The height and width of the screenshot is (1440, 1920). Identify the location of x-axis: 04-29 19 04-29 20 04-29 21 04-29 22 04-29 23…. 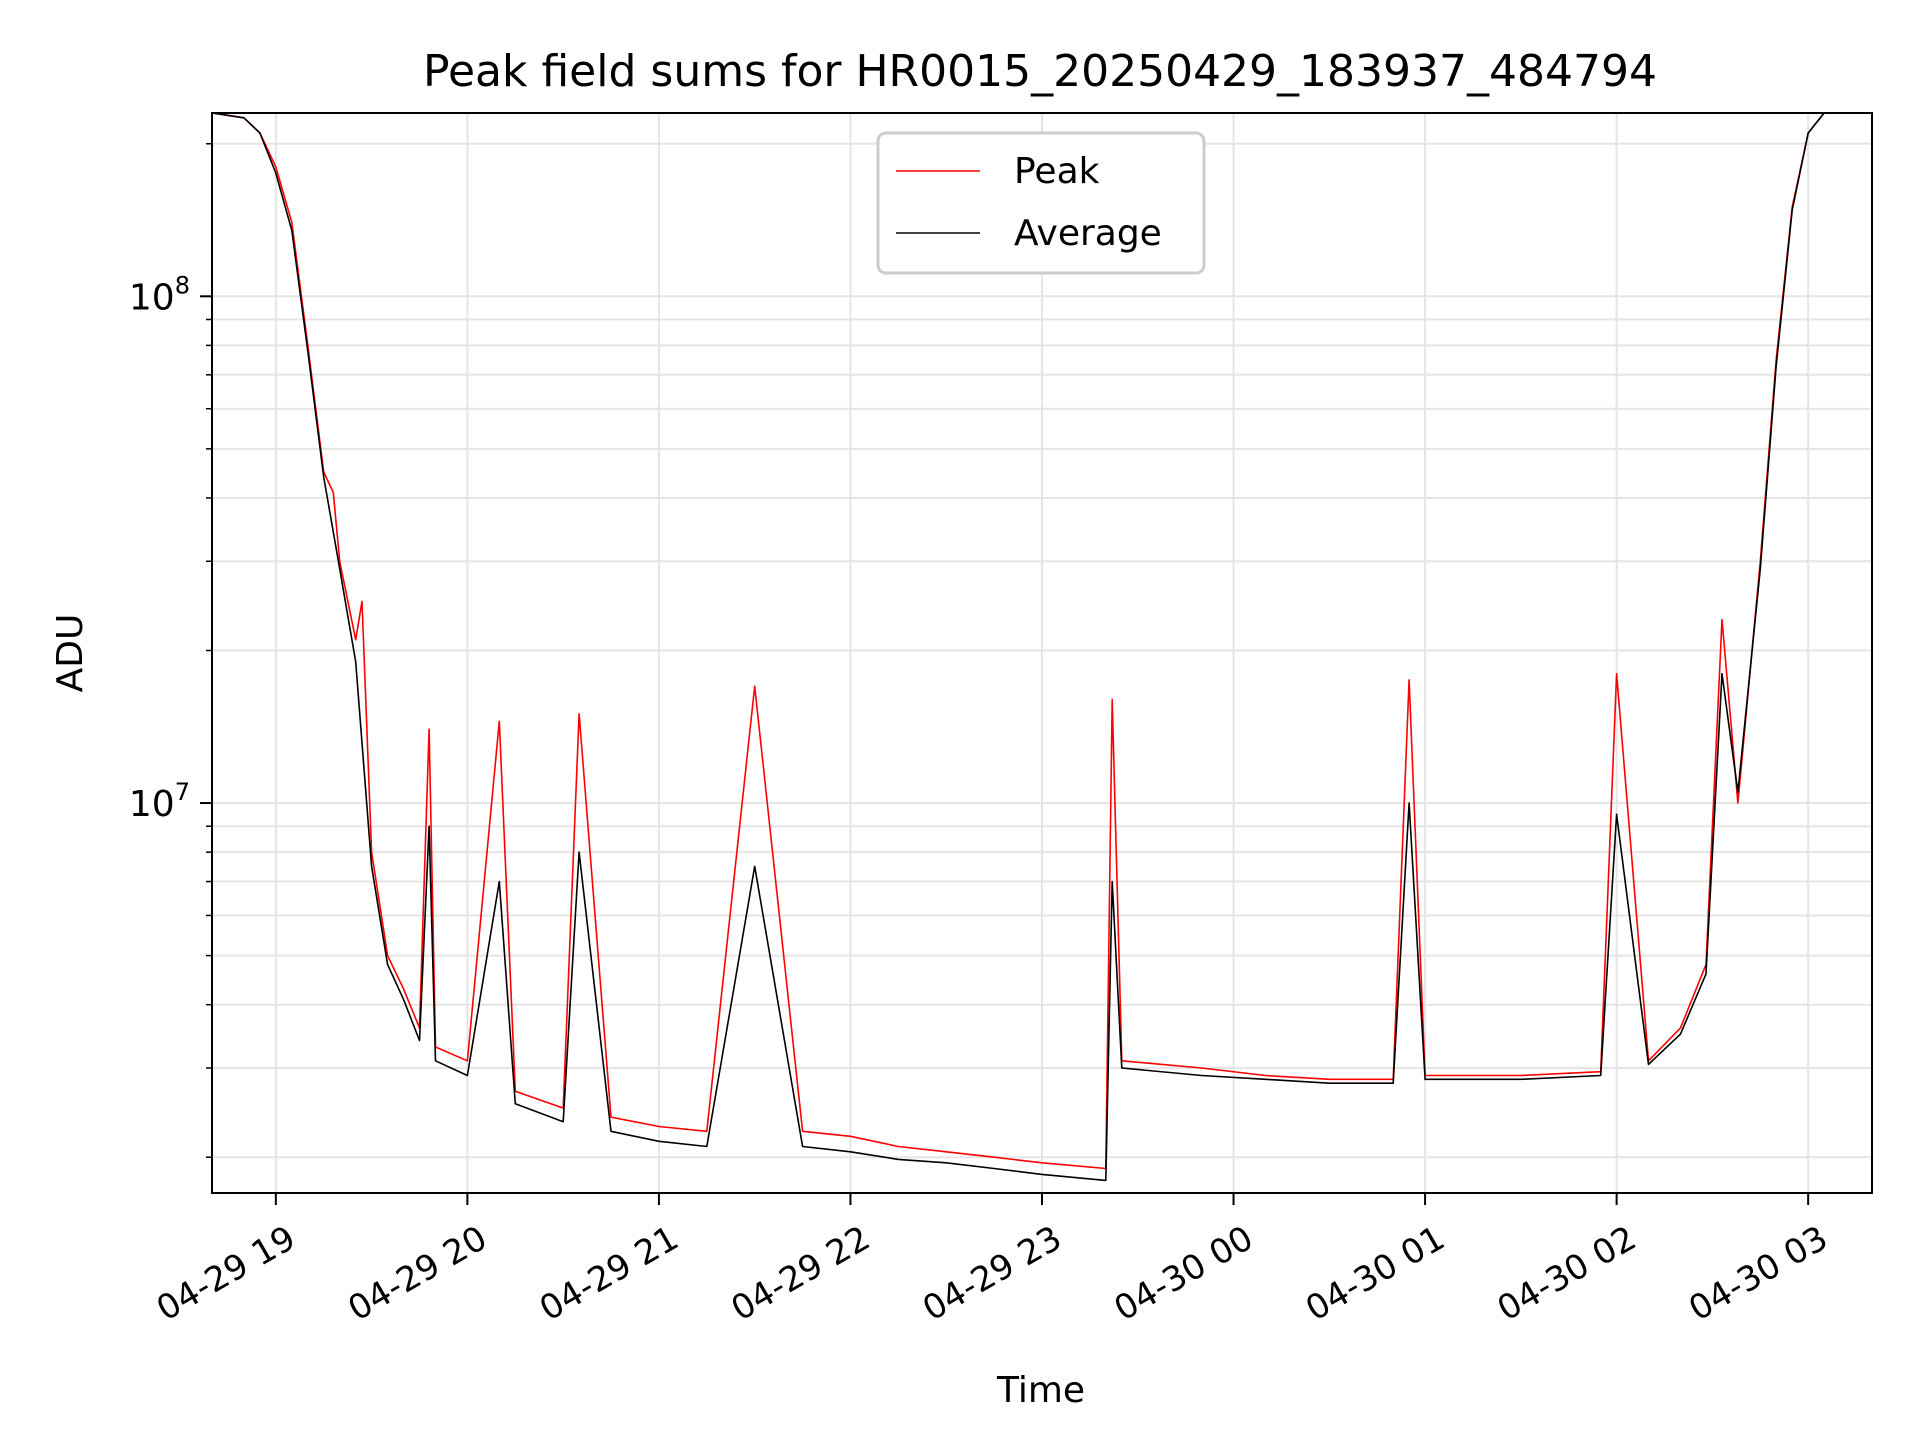
(992, 1261).